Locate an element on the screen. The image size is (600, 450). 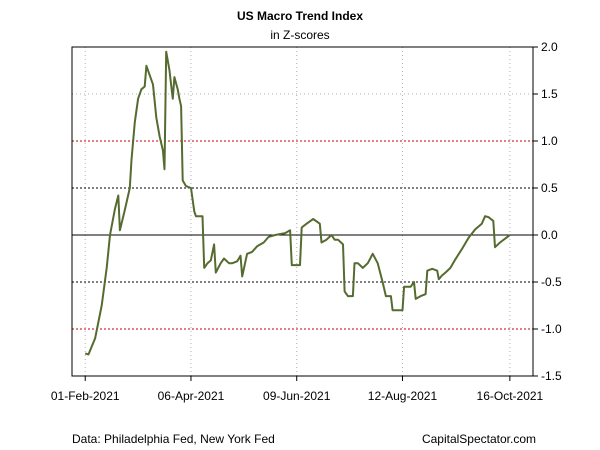
site-credit: CapitalSpectator.com is located at coordinates (478, 439).